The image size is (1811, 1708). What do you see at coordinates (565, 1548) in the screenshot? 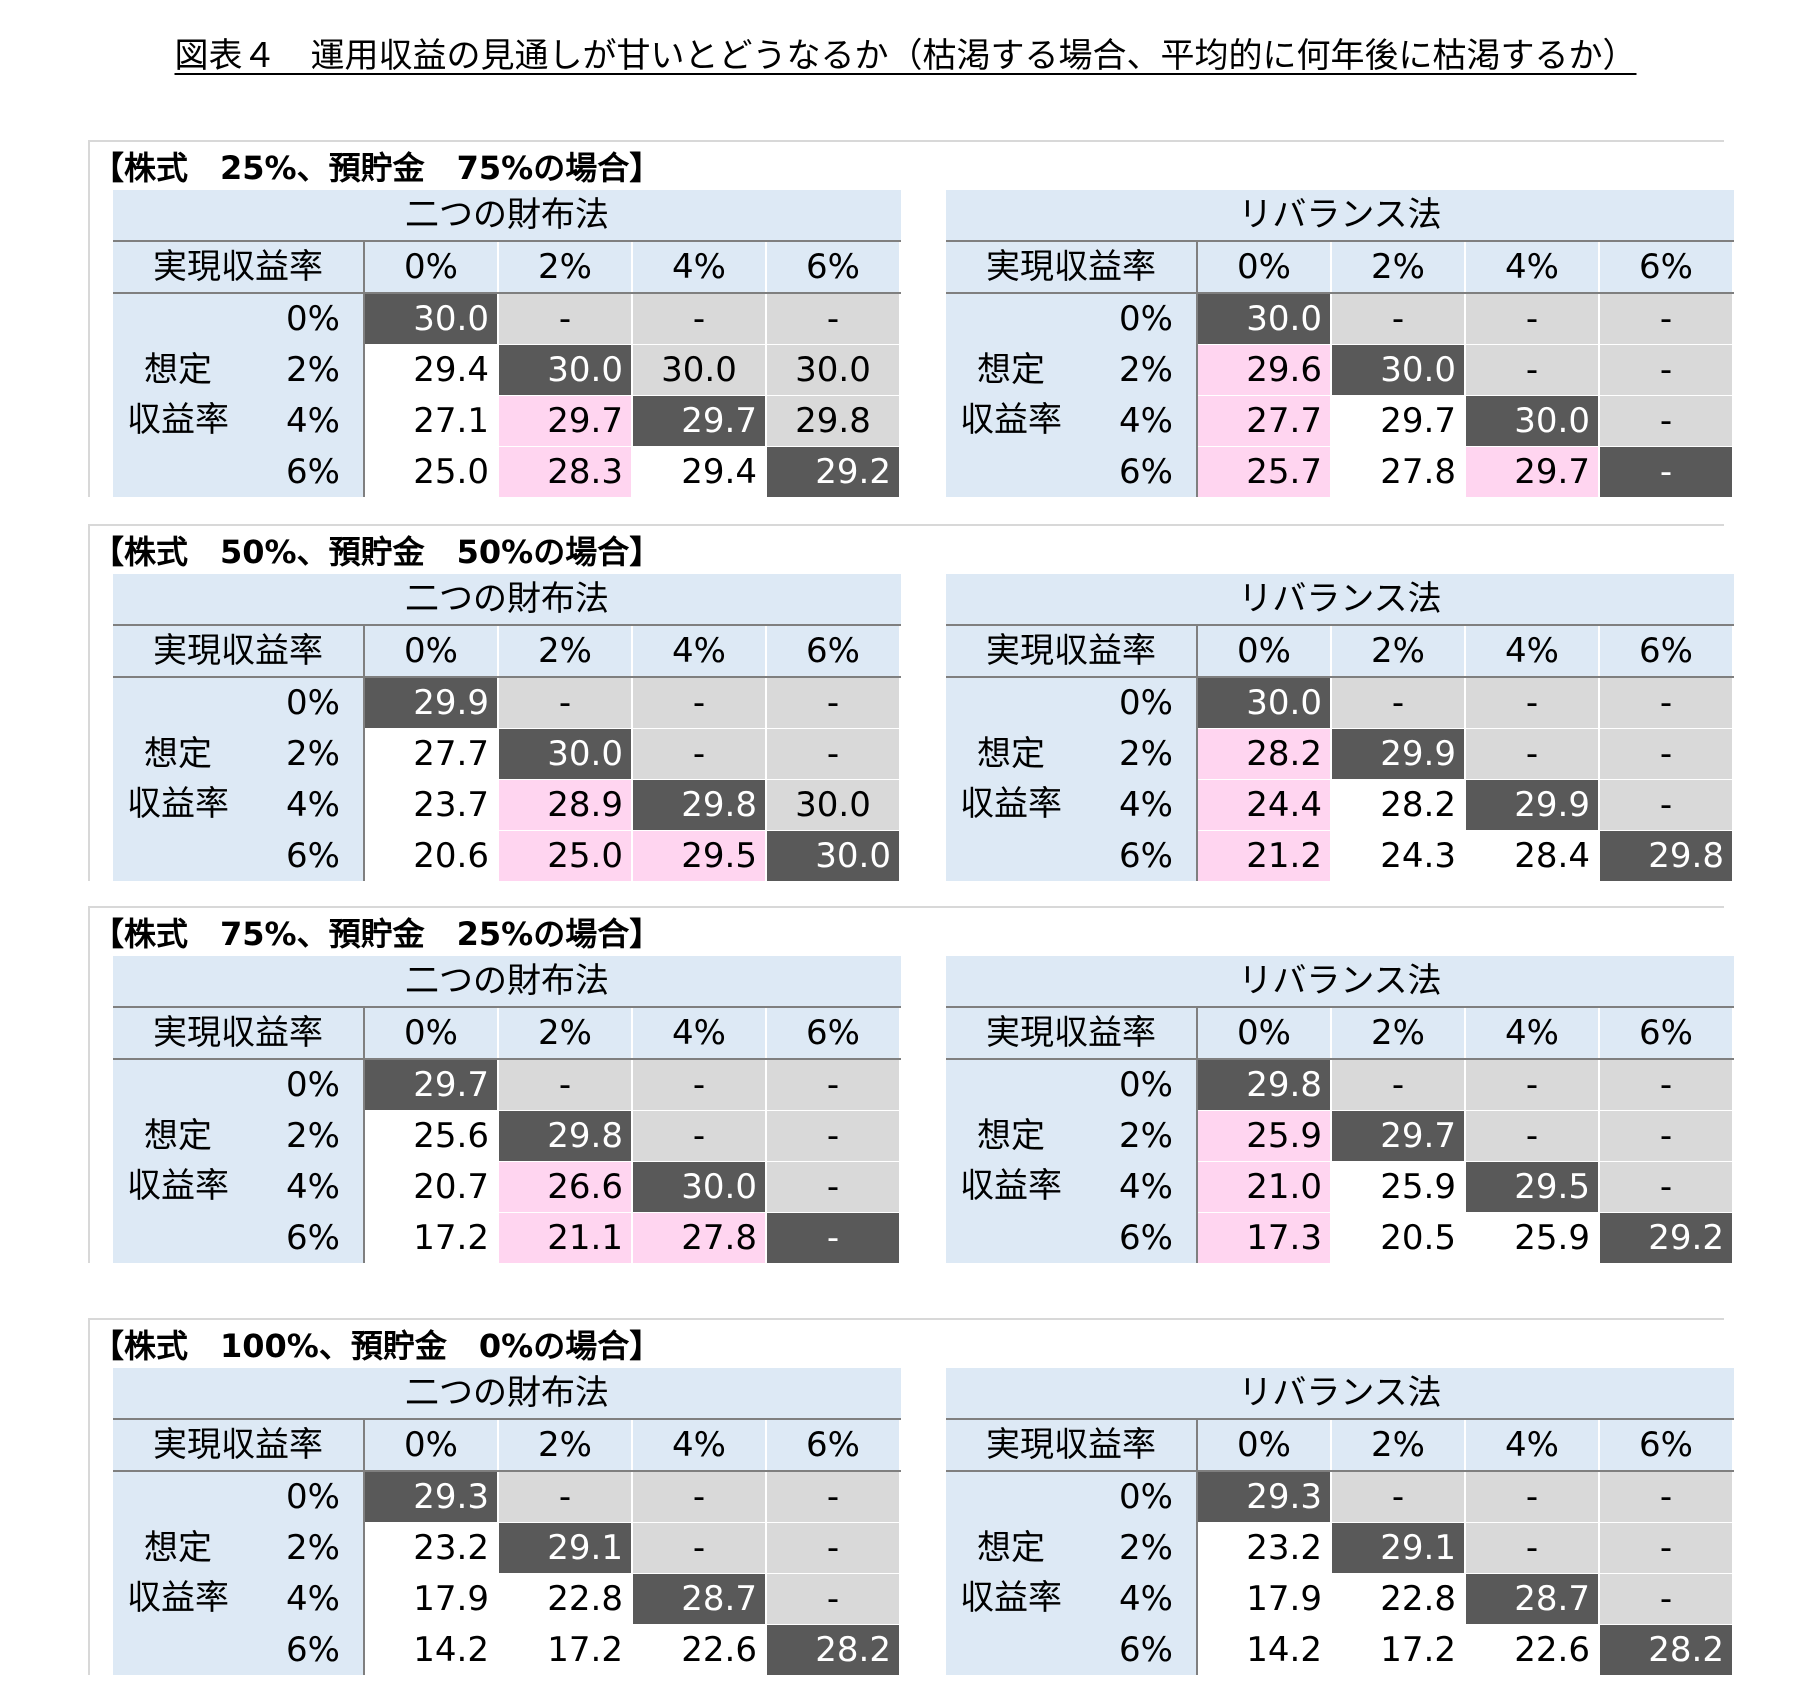
I see `table-cell: 29.1` at bounding box center [565, 1548].